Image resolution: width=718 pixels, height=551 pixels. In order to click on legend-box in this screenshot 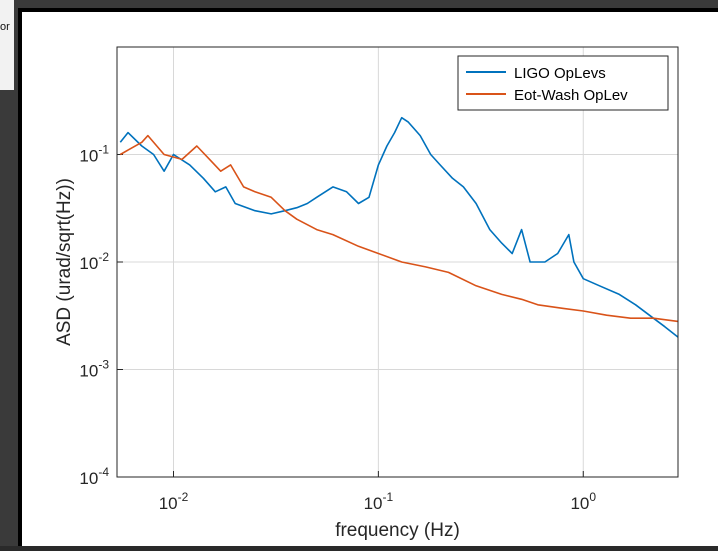, I will do `click(563, 83)`.